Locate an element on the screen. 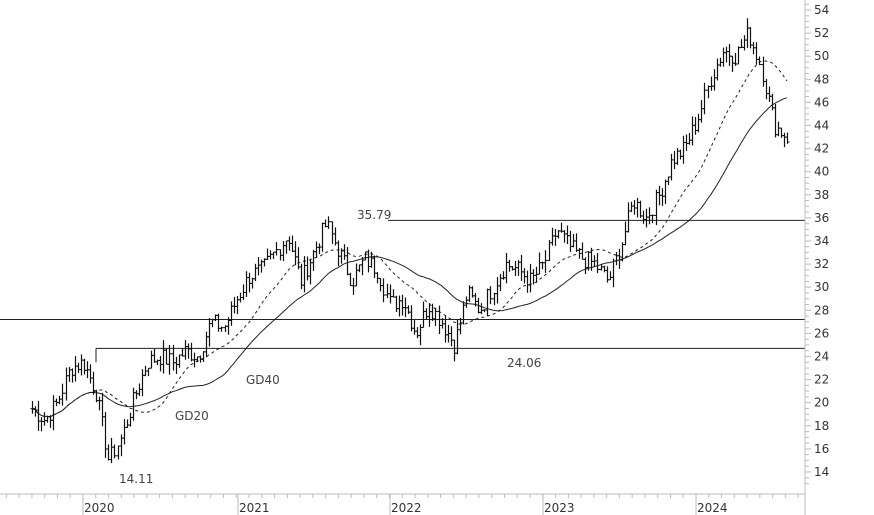 The image size is (874, 515). y-tick-label: 36 is located at coordinates (821, 218).